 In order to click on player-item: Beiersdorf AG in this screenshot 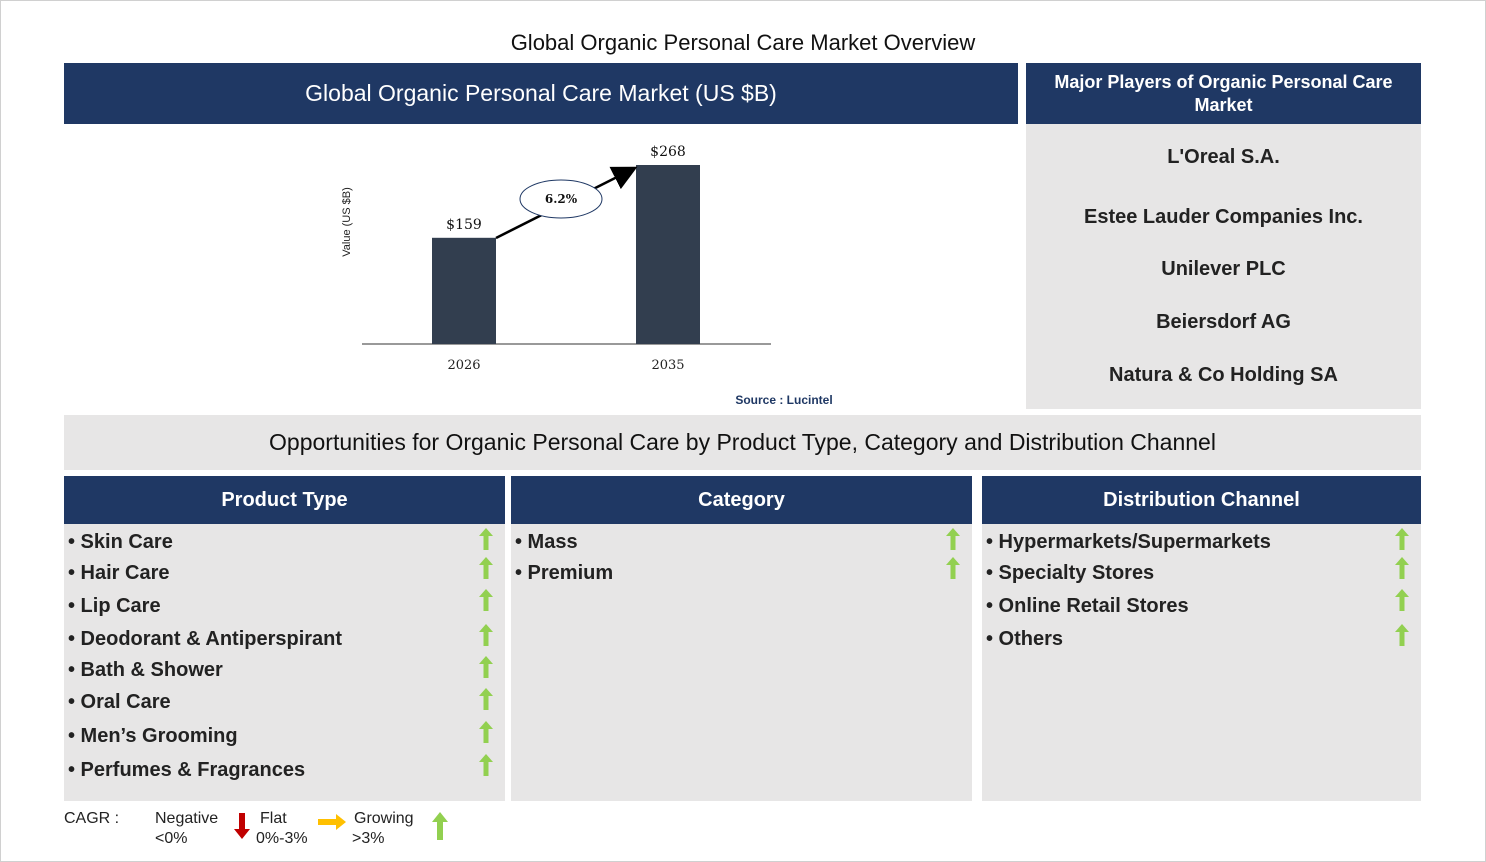, I will do `click(1223, 322)`.